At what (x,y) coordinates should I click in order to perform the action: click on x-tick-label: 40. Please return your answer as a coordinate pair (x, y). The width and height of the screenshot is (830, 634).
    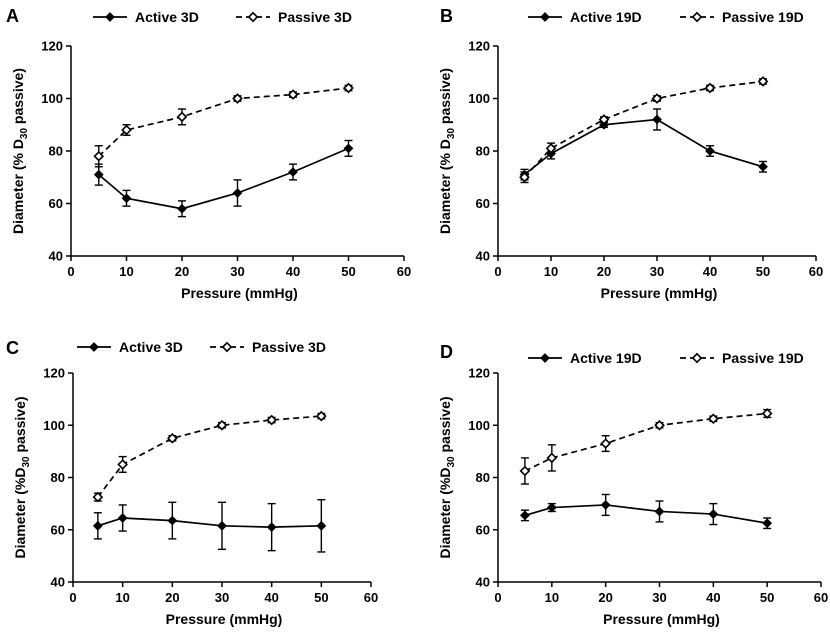
    Looking at the image, I should click on (293, 271).